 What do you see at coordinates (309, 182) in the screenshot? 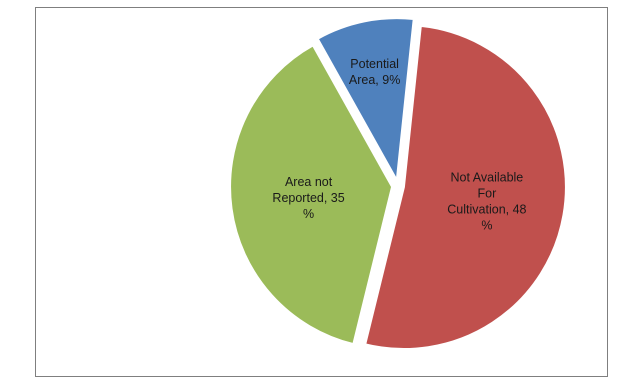
I see `data-label-line: Area not` at bounding box center [309, 182].